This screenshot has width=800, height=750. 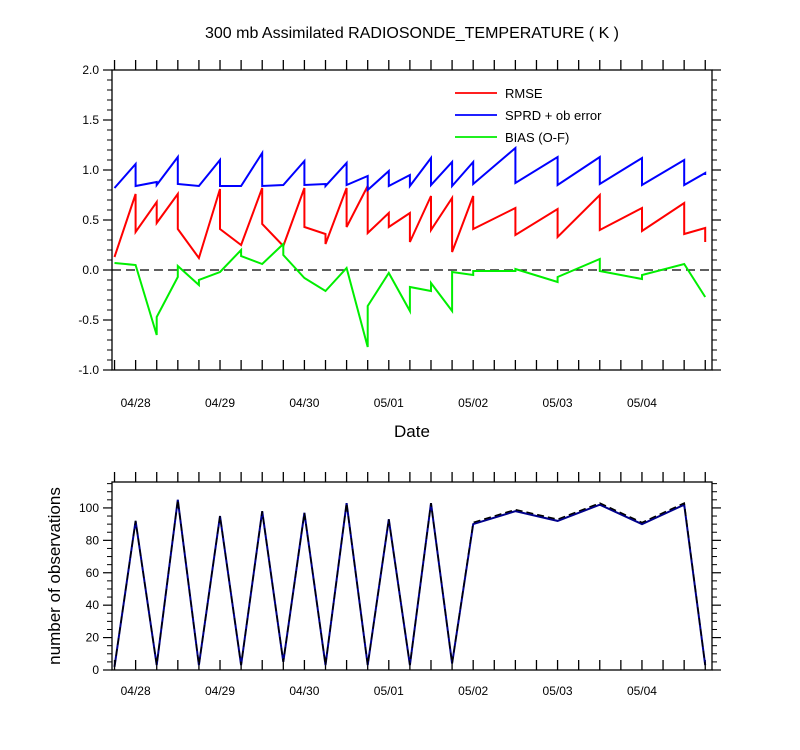 I want to click on y-axis-label: number of observations, so click(x=54, y=576).